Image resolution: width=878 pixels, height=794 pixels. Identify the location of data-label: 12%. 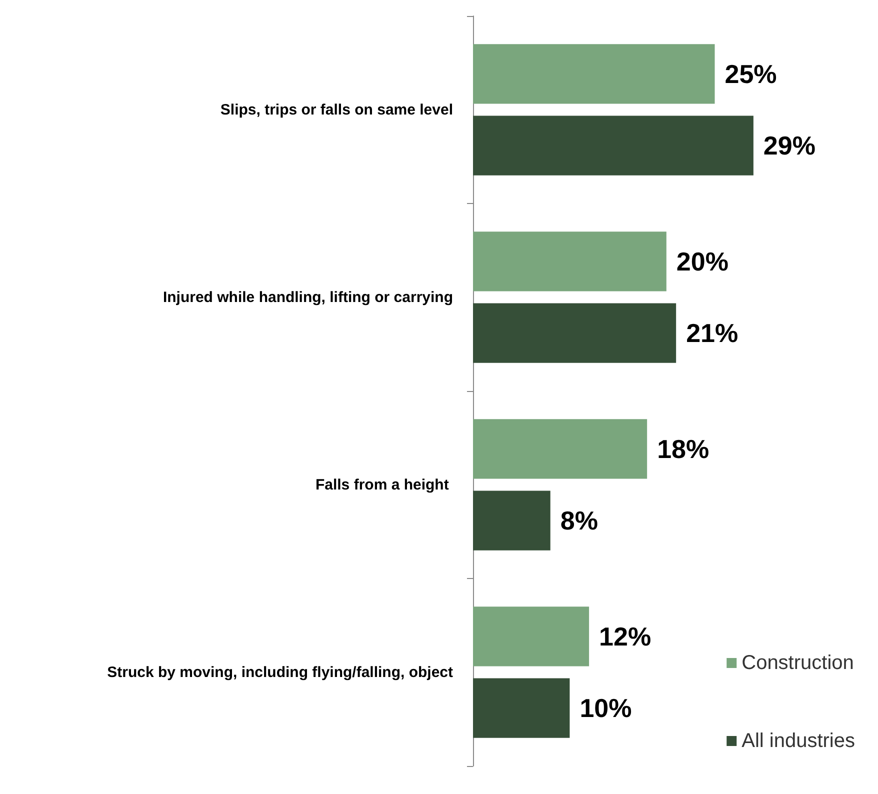
(625, 636).